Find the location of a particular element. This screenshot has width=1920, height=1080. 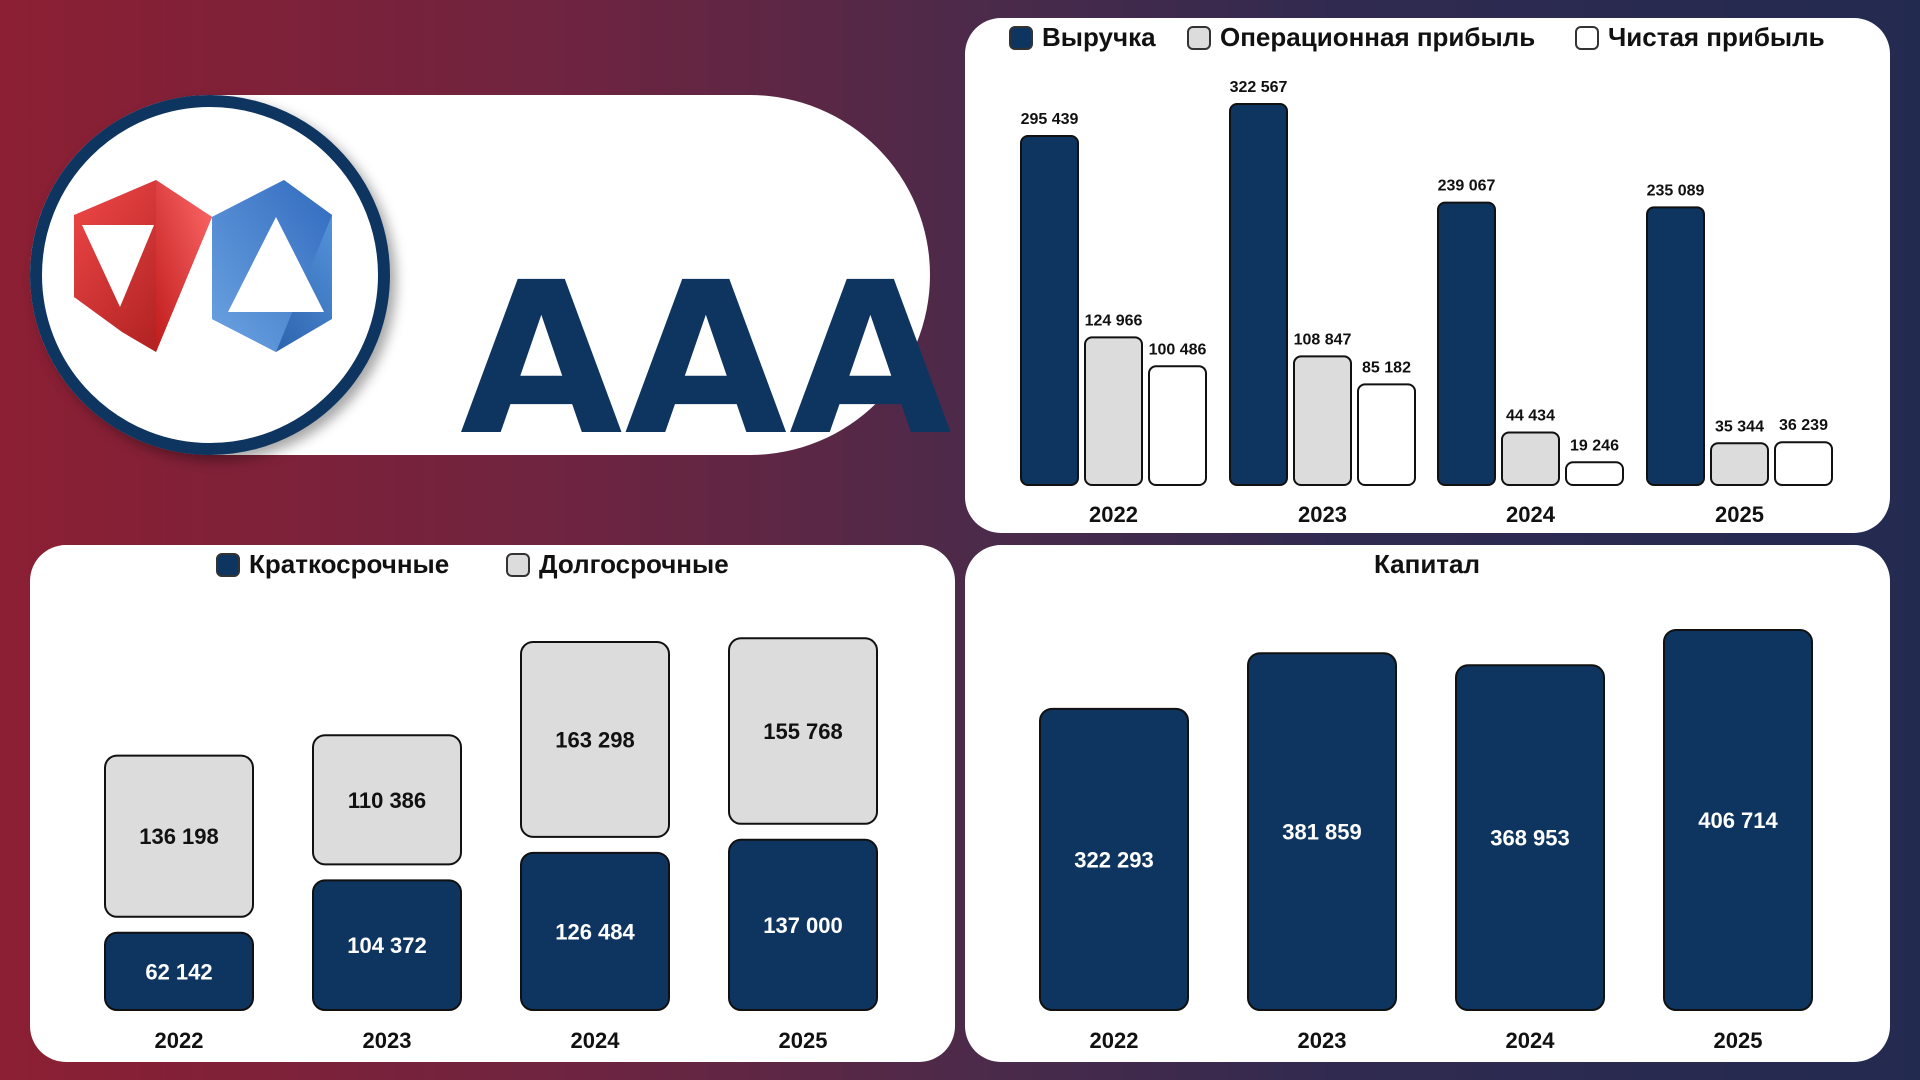

chart-title: Капитал is located at coordinates (1427, 564).